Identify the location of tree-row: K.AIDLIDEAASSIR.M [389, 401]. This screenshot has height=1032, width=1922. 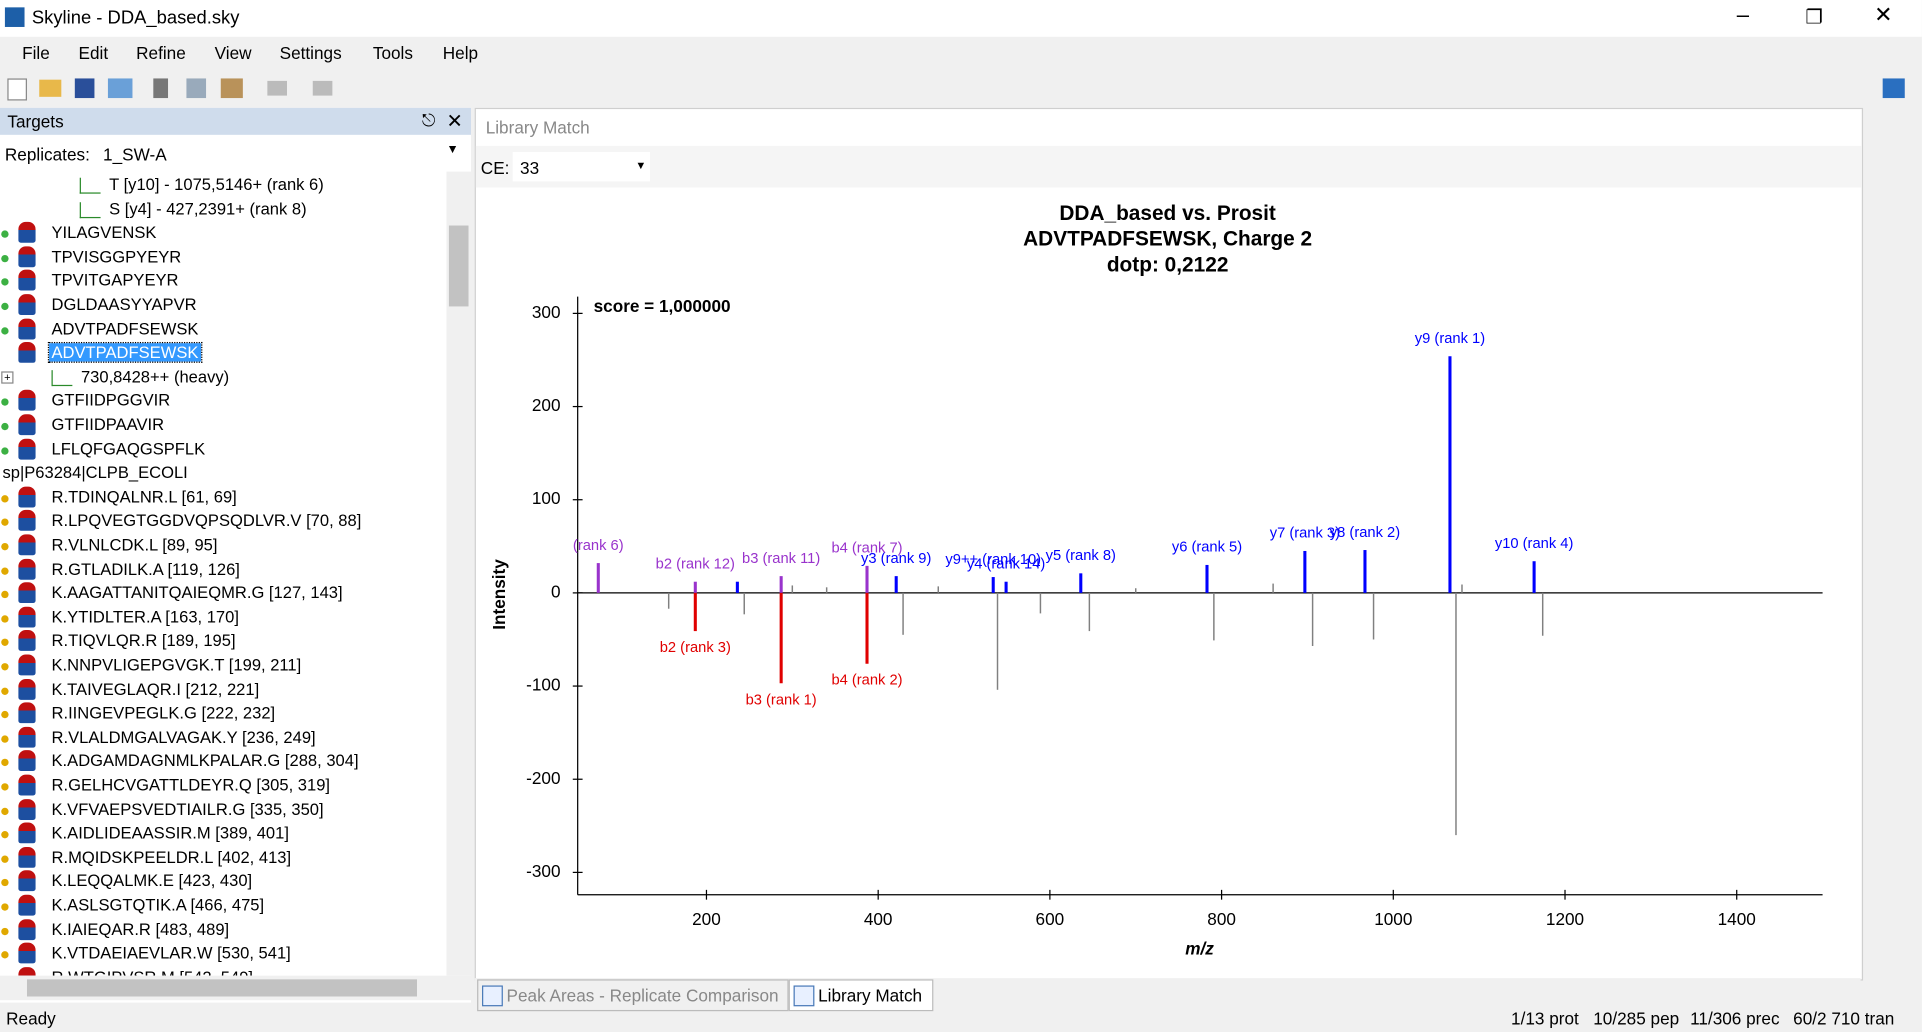
(223, 834).